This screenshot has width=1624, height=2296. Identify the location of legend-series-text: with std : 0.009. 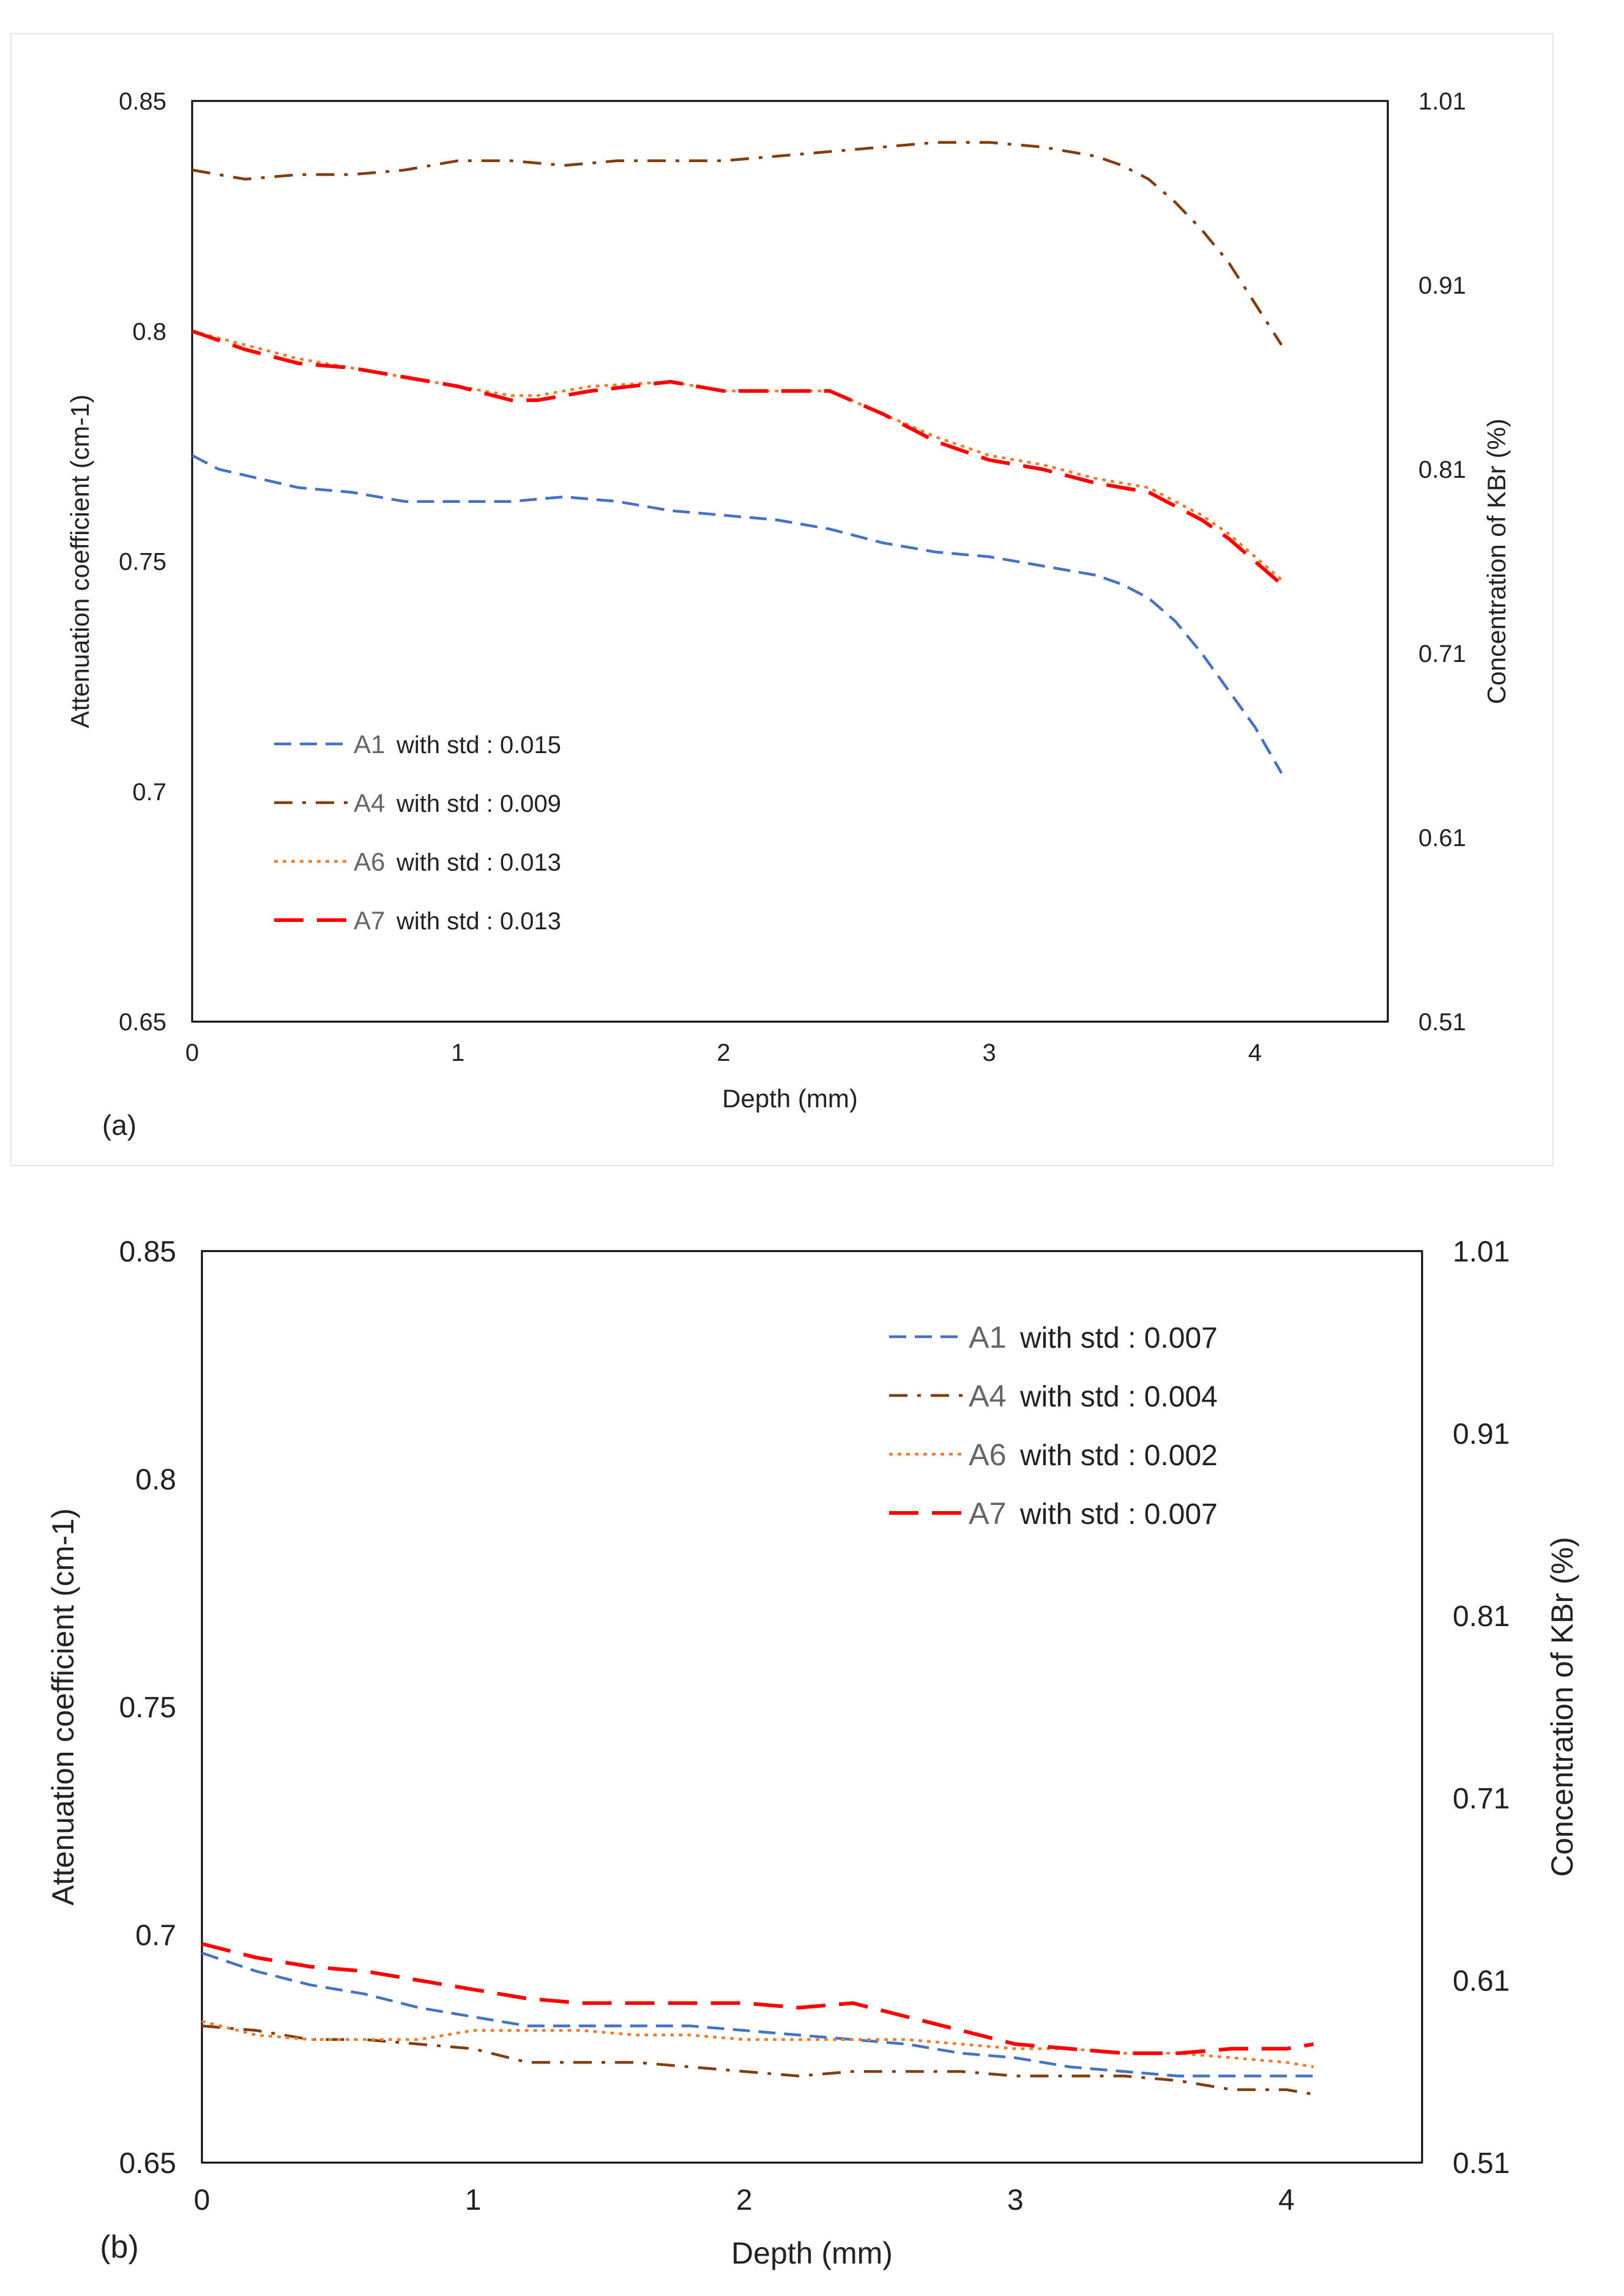
(479, 803).